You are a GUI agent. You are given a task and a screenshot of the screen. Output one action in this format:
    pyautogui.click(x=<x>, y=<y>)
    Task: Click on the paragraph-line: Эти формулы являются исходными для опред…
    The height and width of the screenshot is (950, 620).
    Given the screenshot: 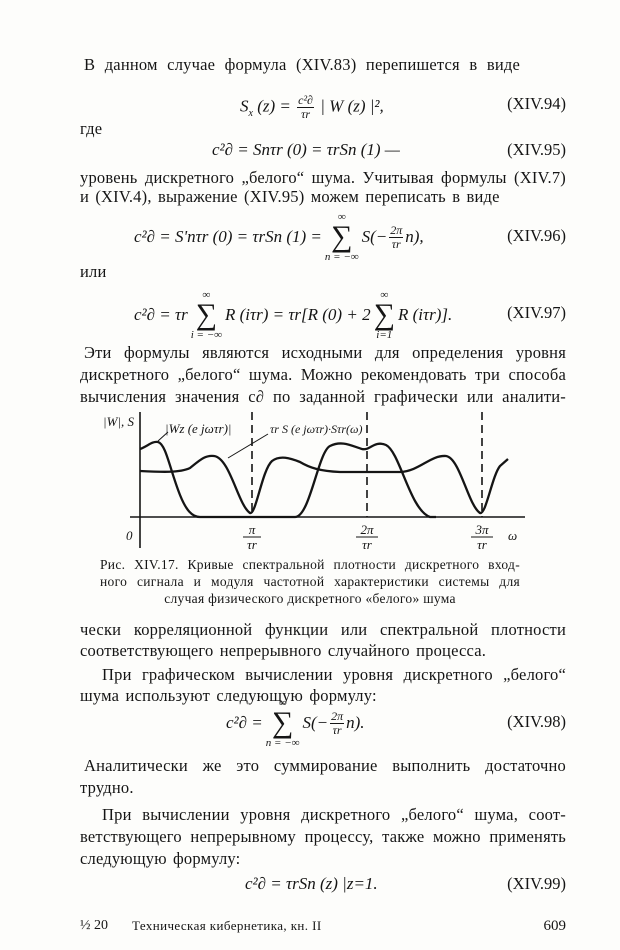 What is the action you would take?
    pyautogui.click(x=325, y=352)
    